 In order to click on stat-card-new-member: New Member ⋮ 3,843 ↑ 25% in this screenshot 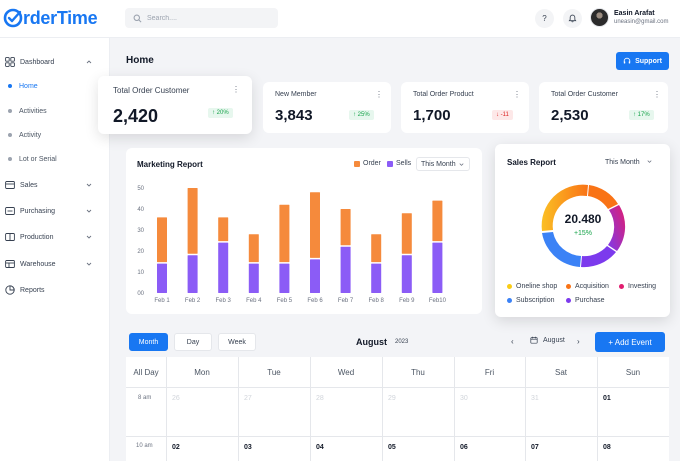, I will do `click(327, 107)`.